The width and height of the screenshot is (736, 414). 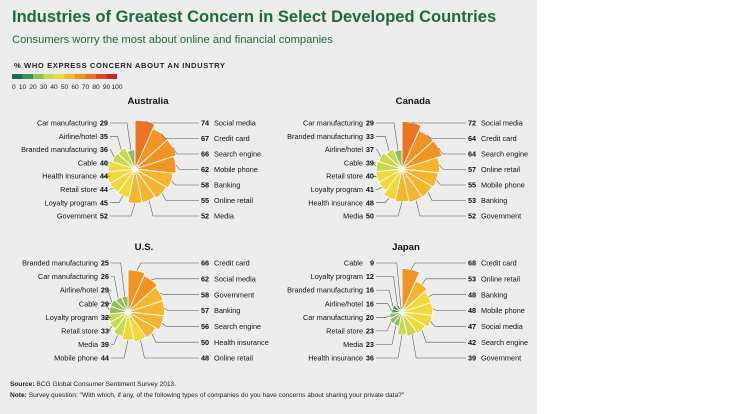 What do you see at coordinates (205, 200) in the screenshot?
I see `value-label: 55` at bounding box center [205, 200].